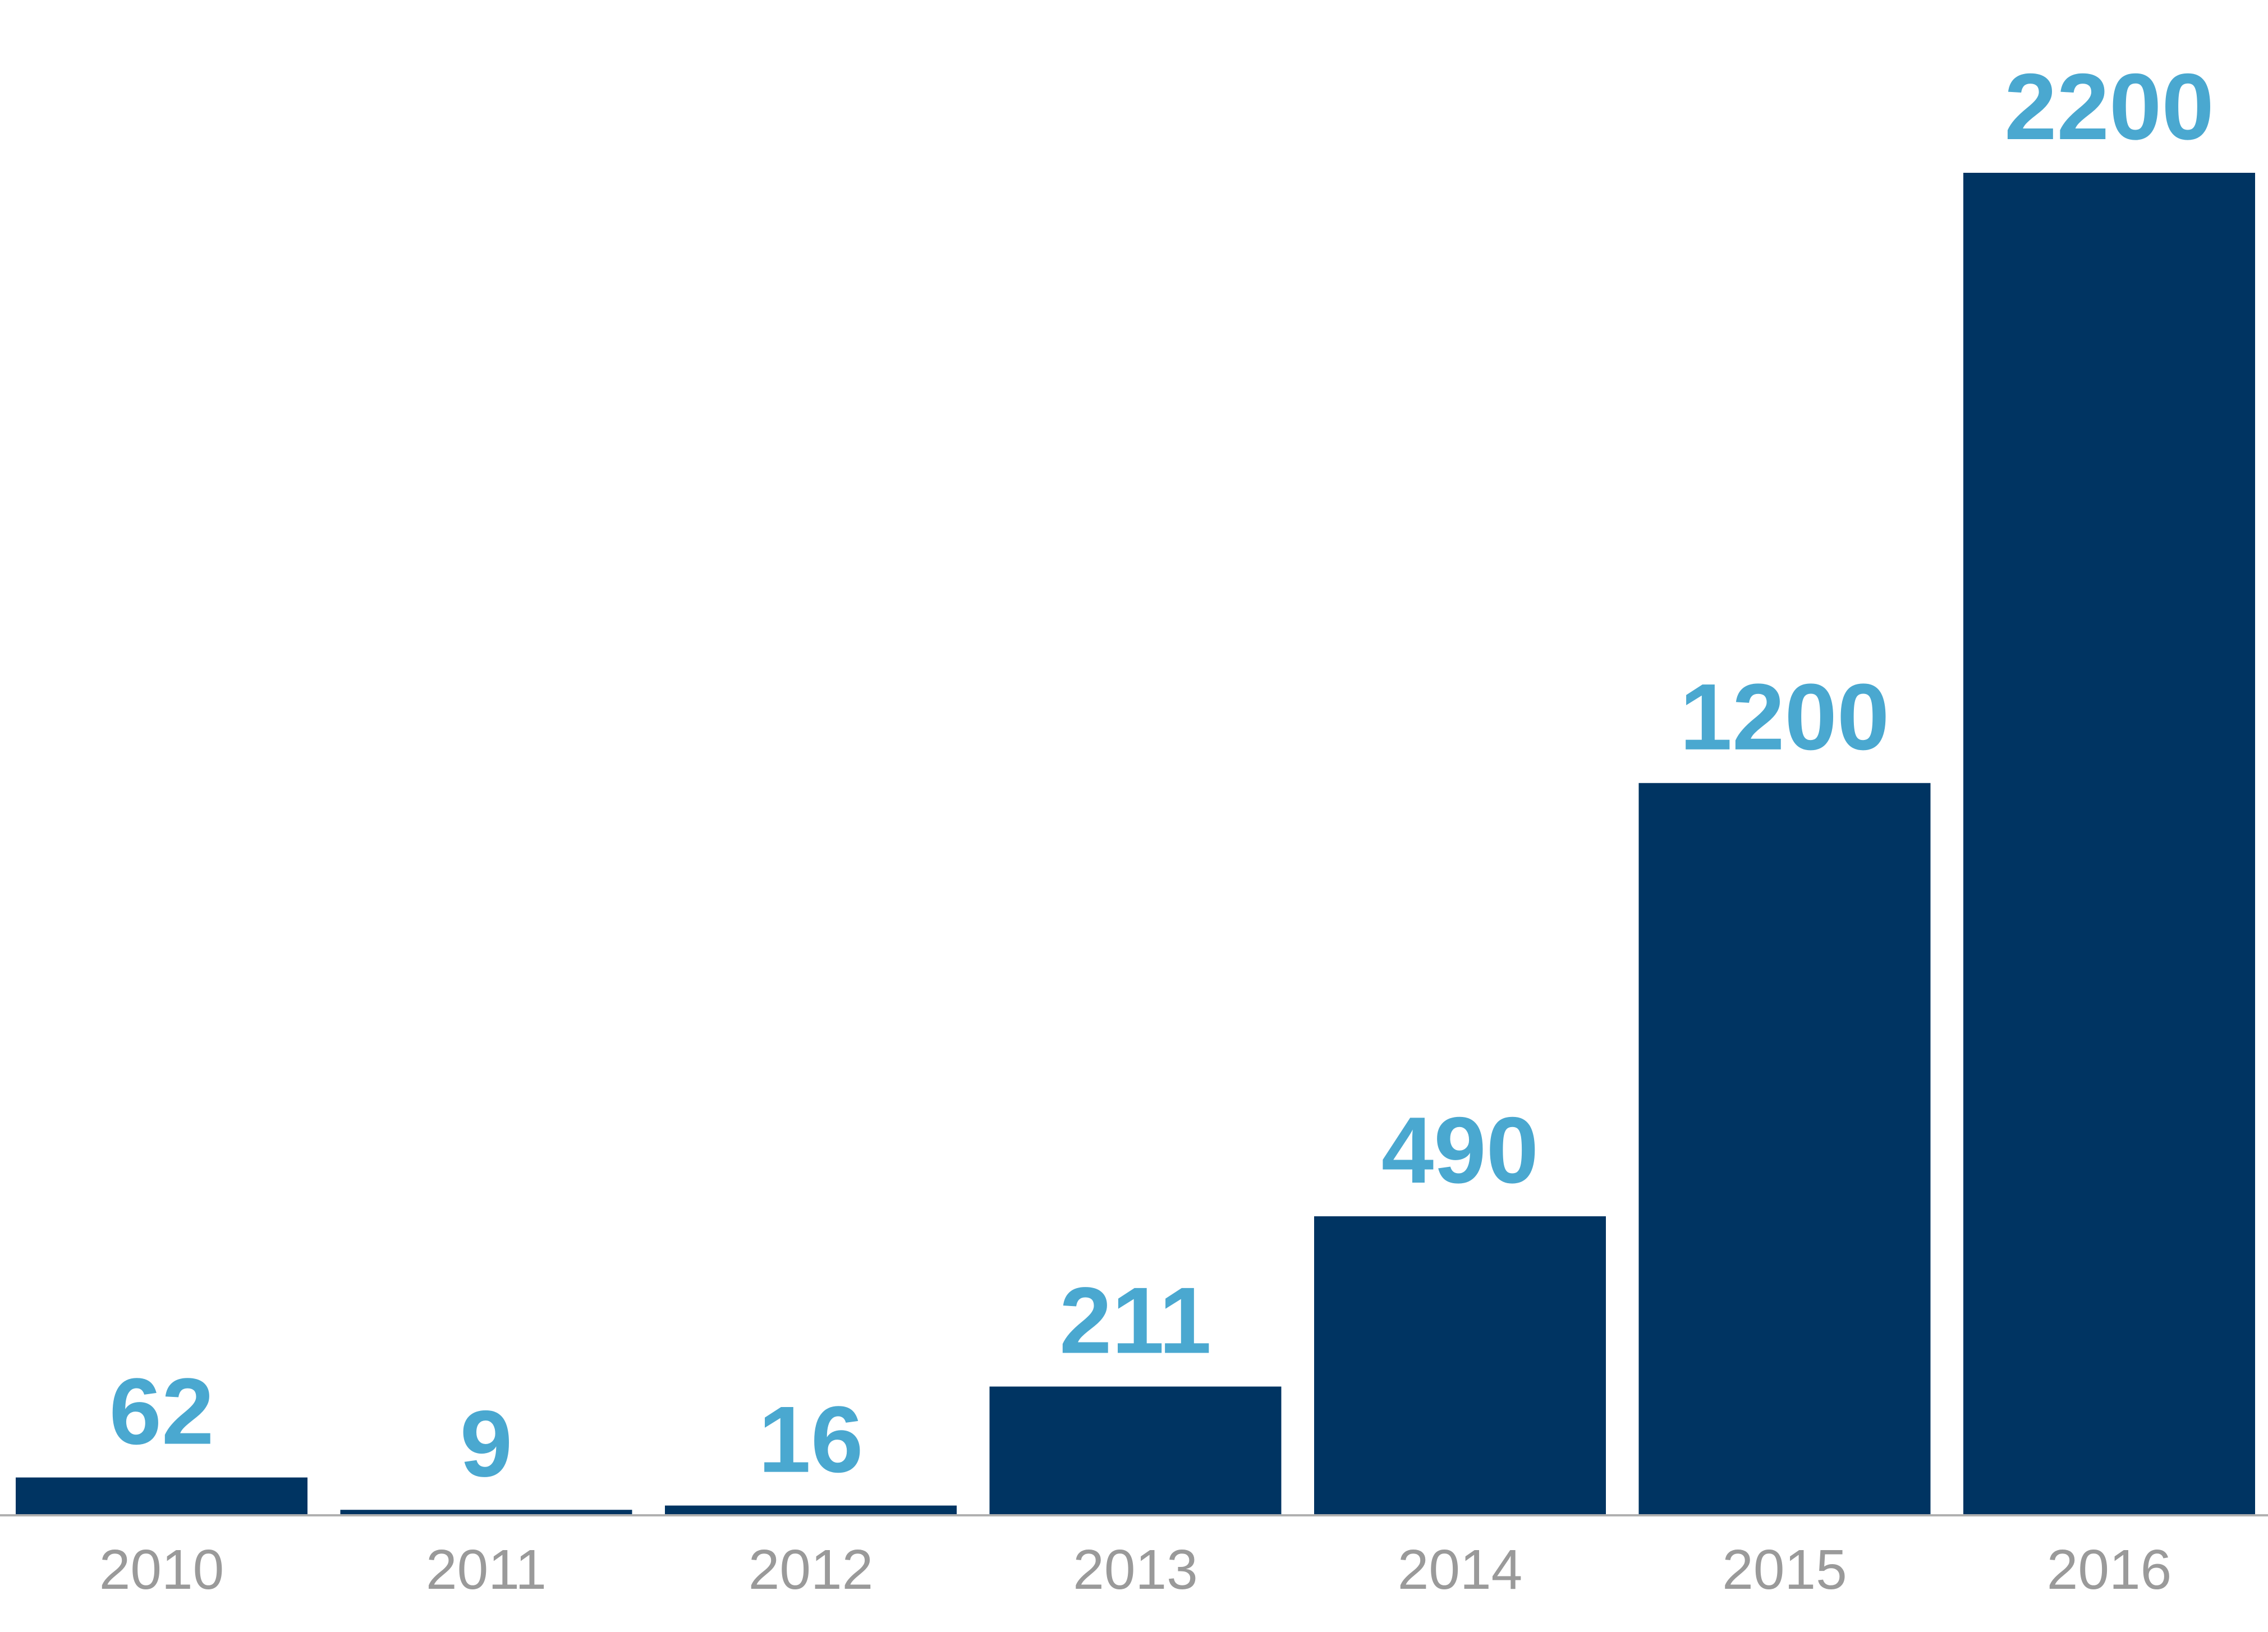 Image resolution: width=2268 pixels, height=1632 pixels. What do you see at coordinates (811, 1439) in the screenshot?
I see `data-label-2012: 16` at bounding box center [811, 1439].